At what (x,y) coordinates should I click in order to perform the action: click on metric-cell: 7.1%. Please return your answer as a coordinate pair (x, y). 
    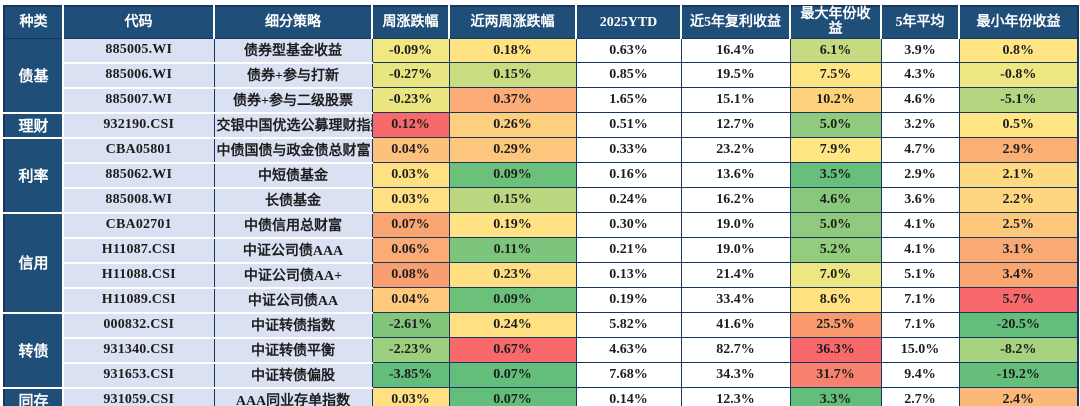
    Looking at the image, I should click on (920, 300).